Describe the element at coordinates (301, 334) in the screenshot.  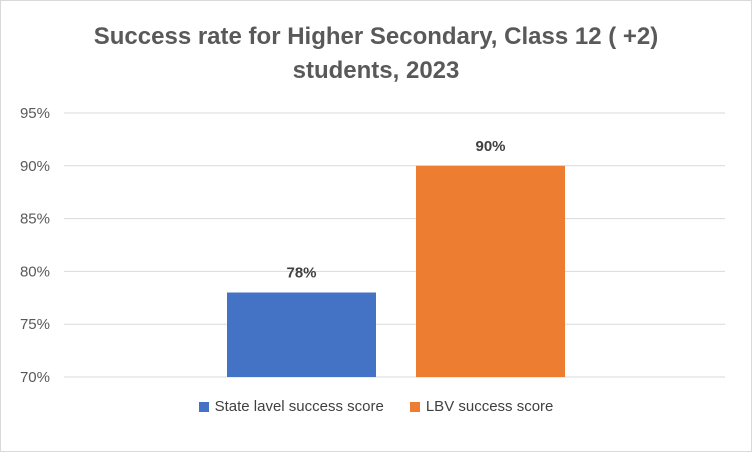
I see `bar-state` at that location.